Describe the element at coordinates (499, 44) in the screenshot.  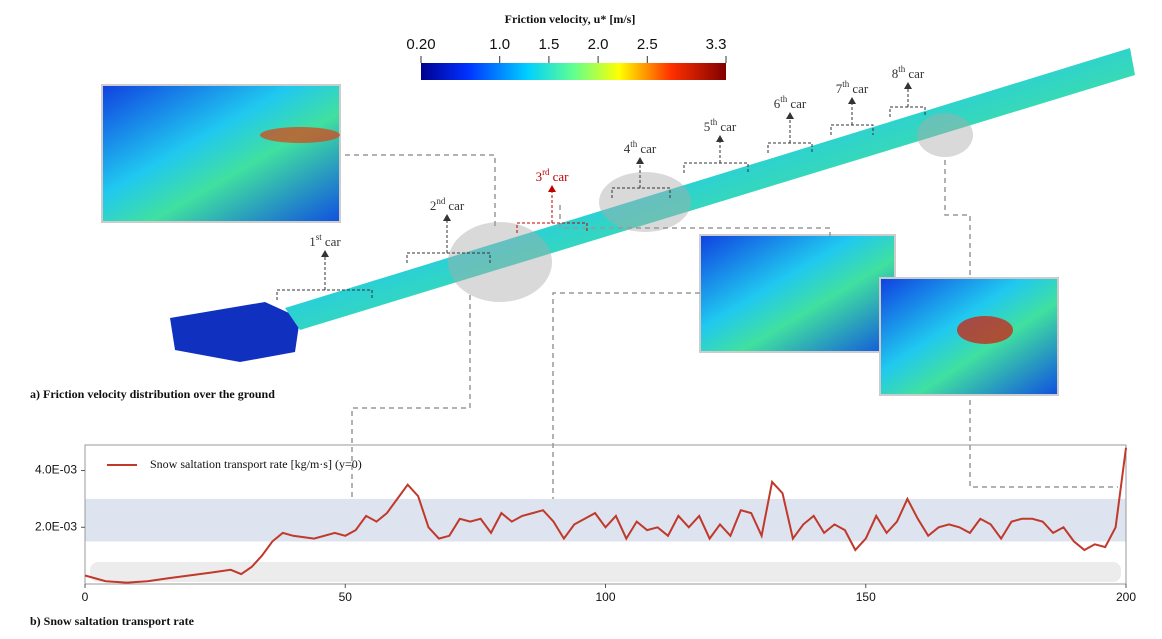
I see `colorbar-tick-label: 1.0` at that location.